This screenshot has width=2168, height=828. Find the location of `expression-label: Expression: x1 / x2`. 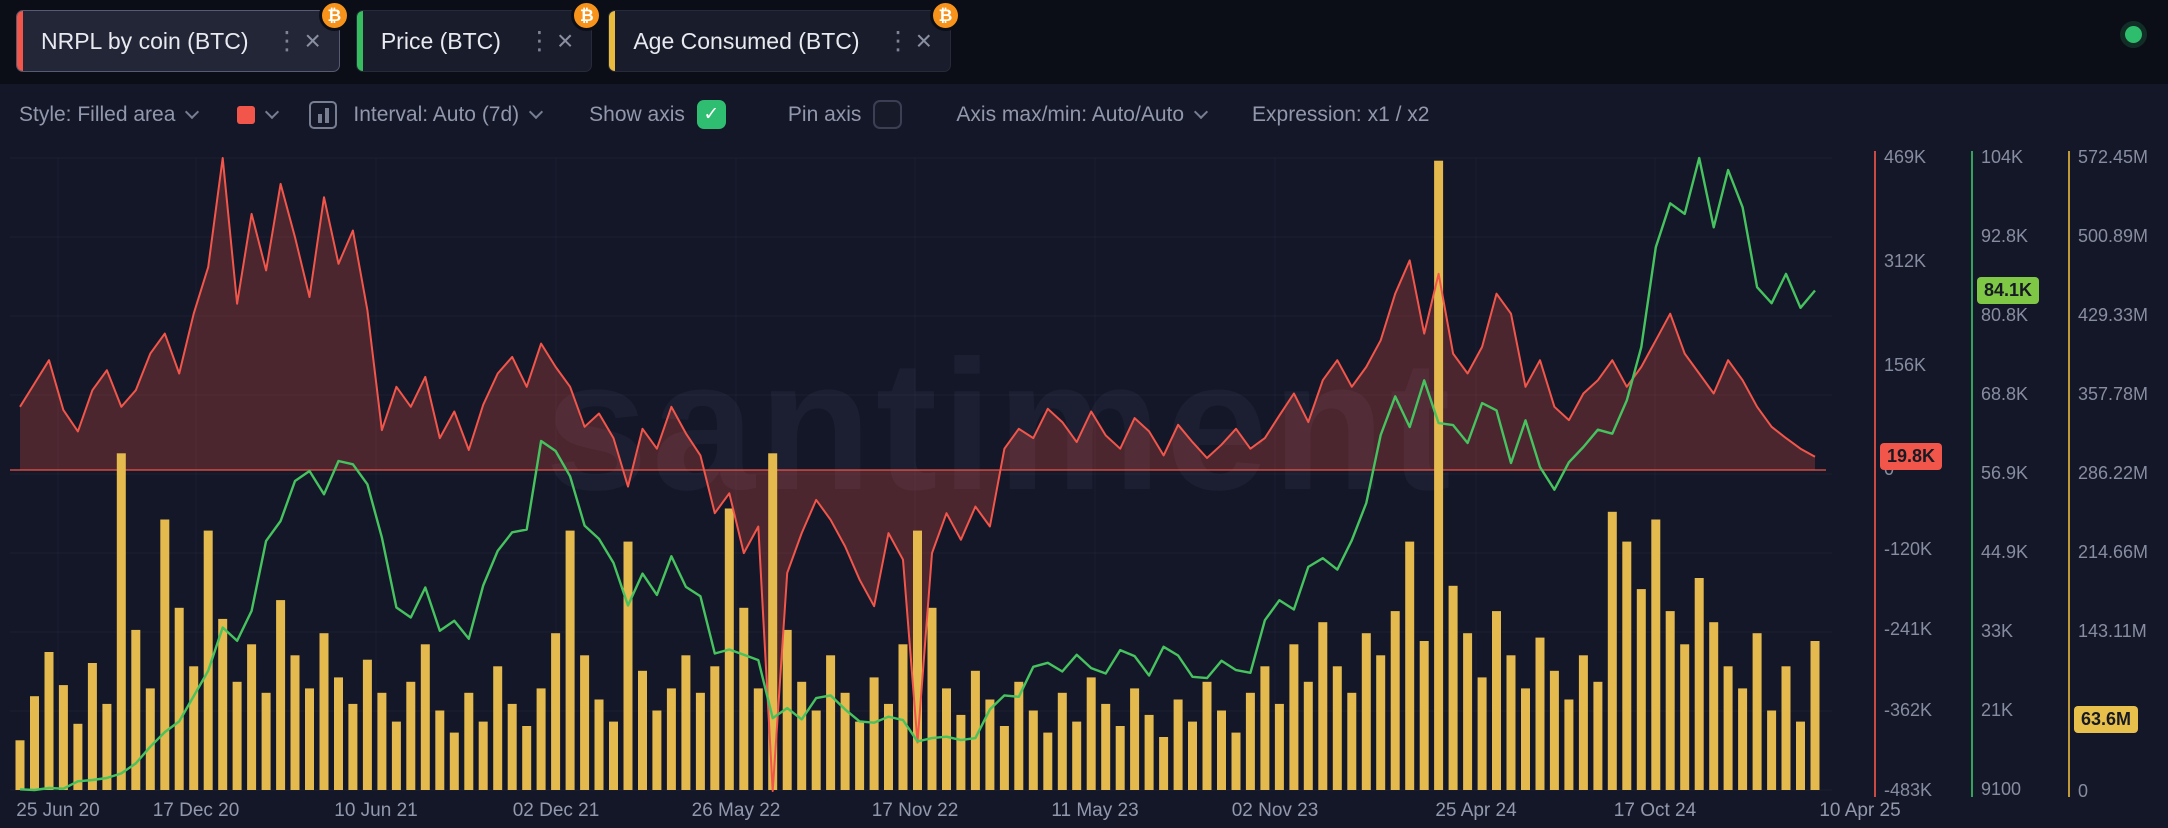

expression-label: Expression: x1 / x2 is located at coordinates (1341, 114).